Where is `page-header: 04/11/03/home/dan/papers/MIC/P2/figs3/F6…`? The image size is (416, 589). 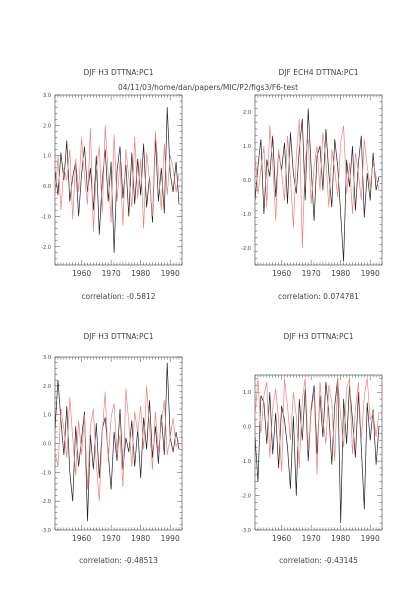 page-header: 04/11/03/home/dan/papers/MIC/P2/figs3/F6… is located at coordinates (208, 87).